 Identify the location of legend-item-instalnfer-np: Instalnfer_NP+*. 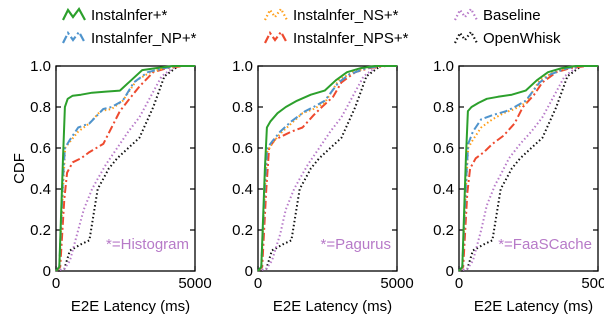
(129, 38).